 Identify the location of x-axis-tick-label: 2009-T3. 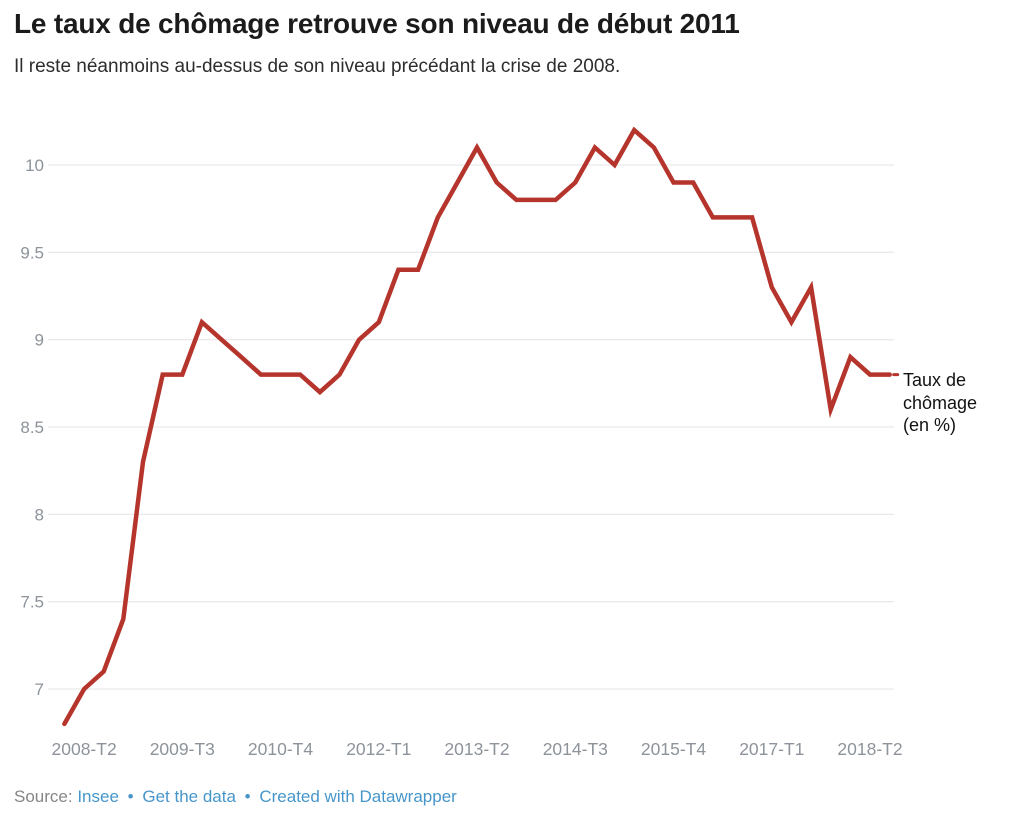
(182, 749).